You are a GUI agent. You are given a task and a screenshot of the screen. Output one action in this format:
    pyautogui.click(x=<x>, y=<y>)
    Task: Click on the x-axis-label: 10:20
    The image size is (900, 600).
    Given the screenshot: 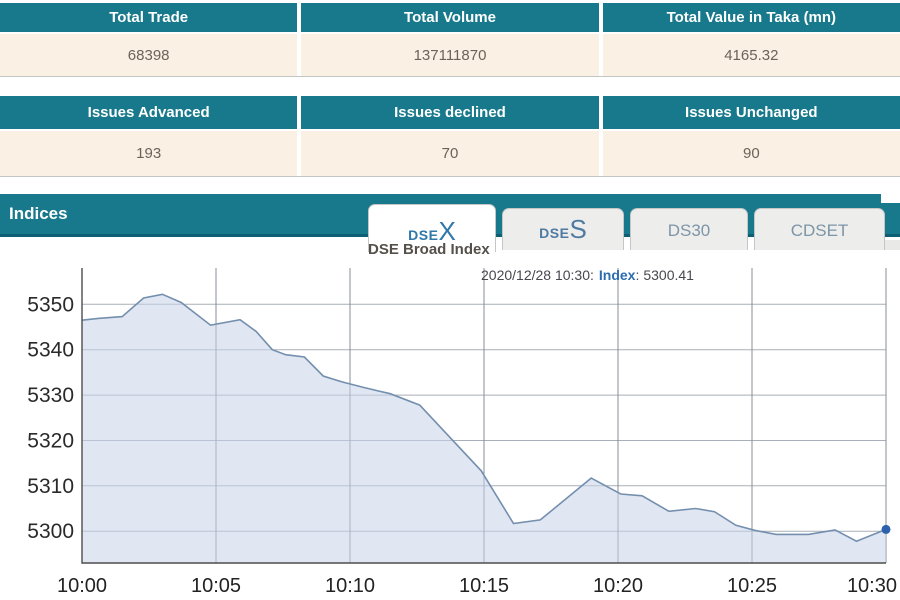 What is the action you would take?
    pyautogui.click(x=618, y=586)
    